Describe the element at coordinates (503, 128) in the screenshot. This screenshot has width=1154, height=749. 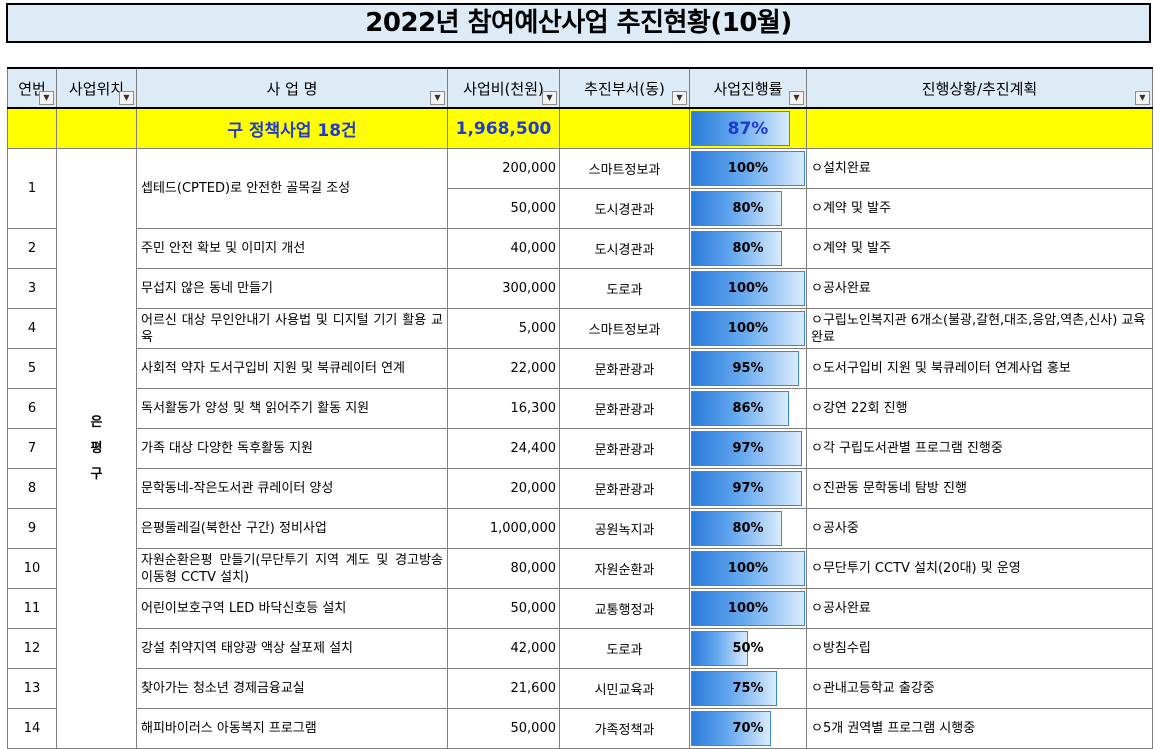
I see `summary-budget: 1,968,500` at that location.